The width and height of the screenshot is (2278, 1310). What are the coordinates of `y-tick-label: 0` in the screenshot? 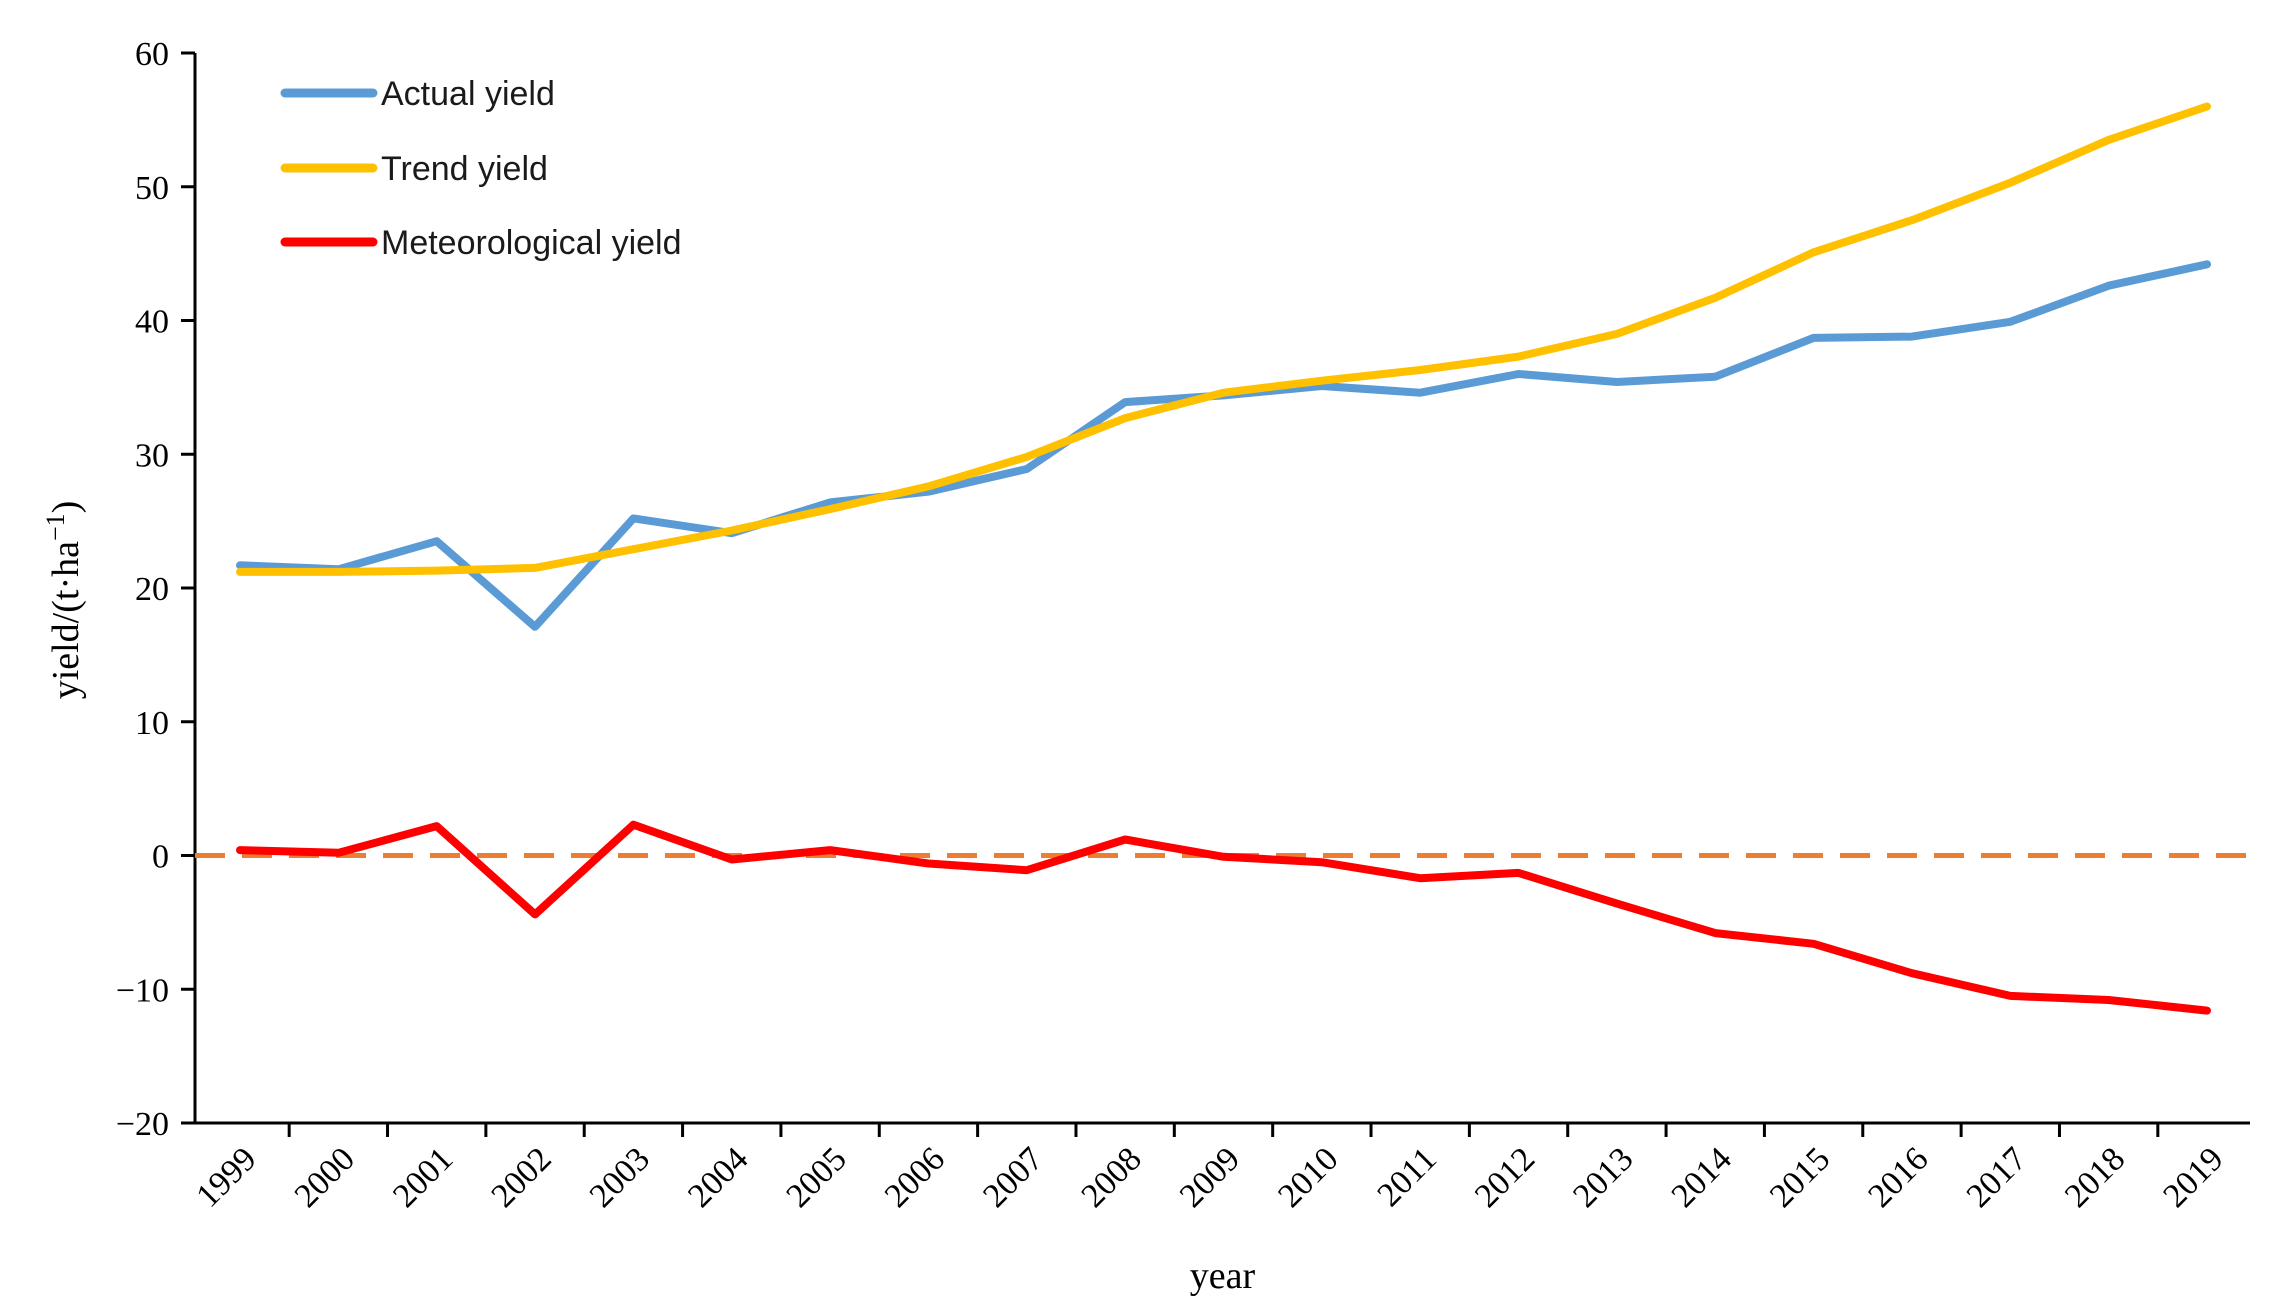 It's located at (160, 857).